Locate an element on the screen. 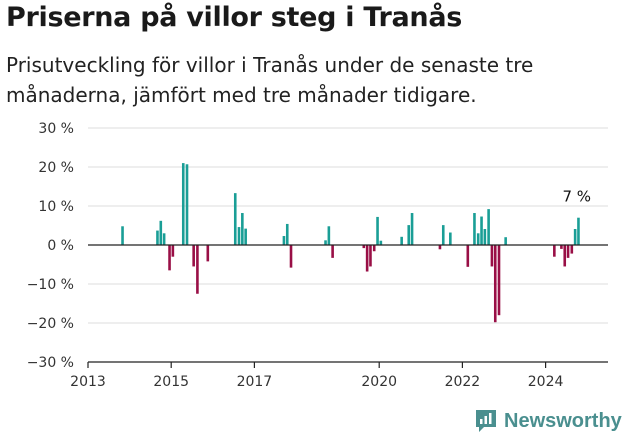 Image resolution: width=631 pixels, height=439 pixels. brand-logo: Newsworthy is located at coordinates (548, 421).